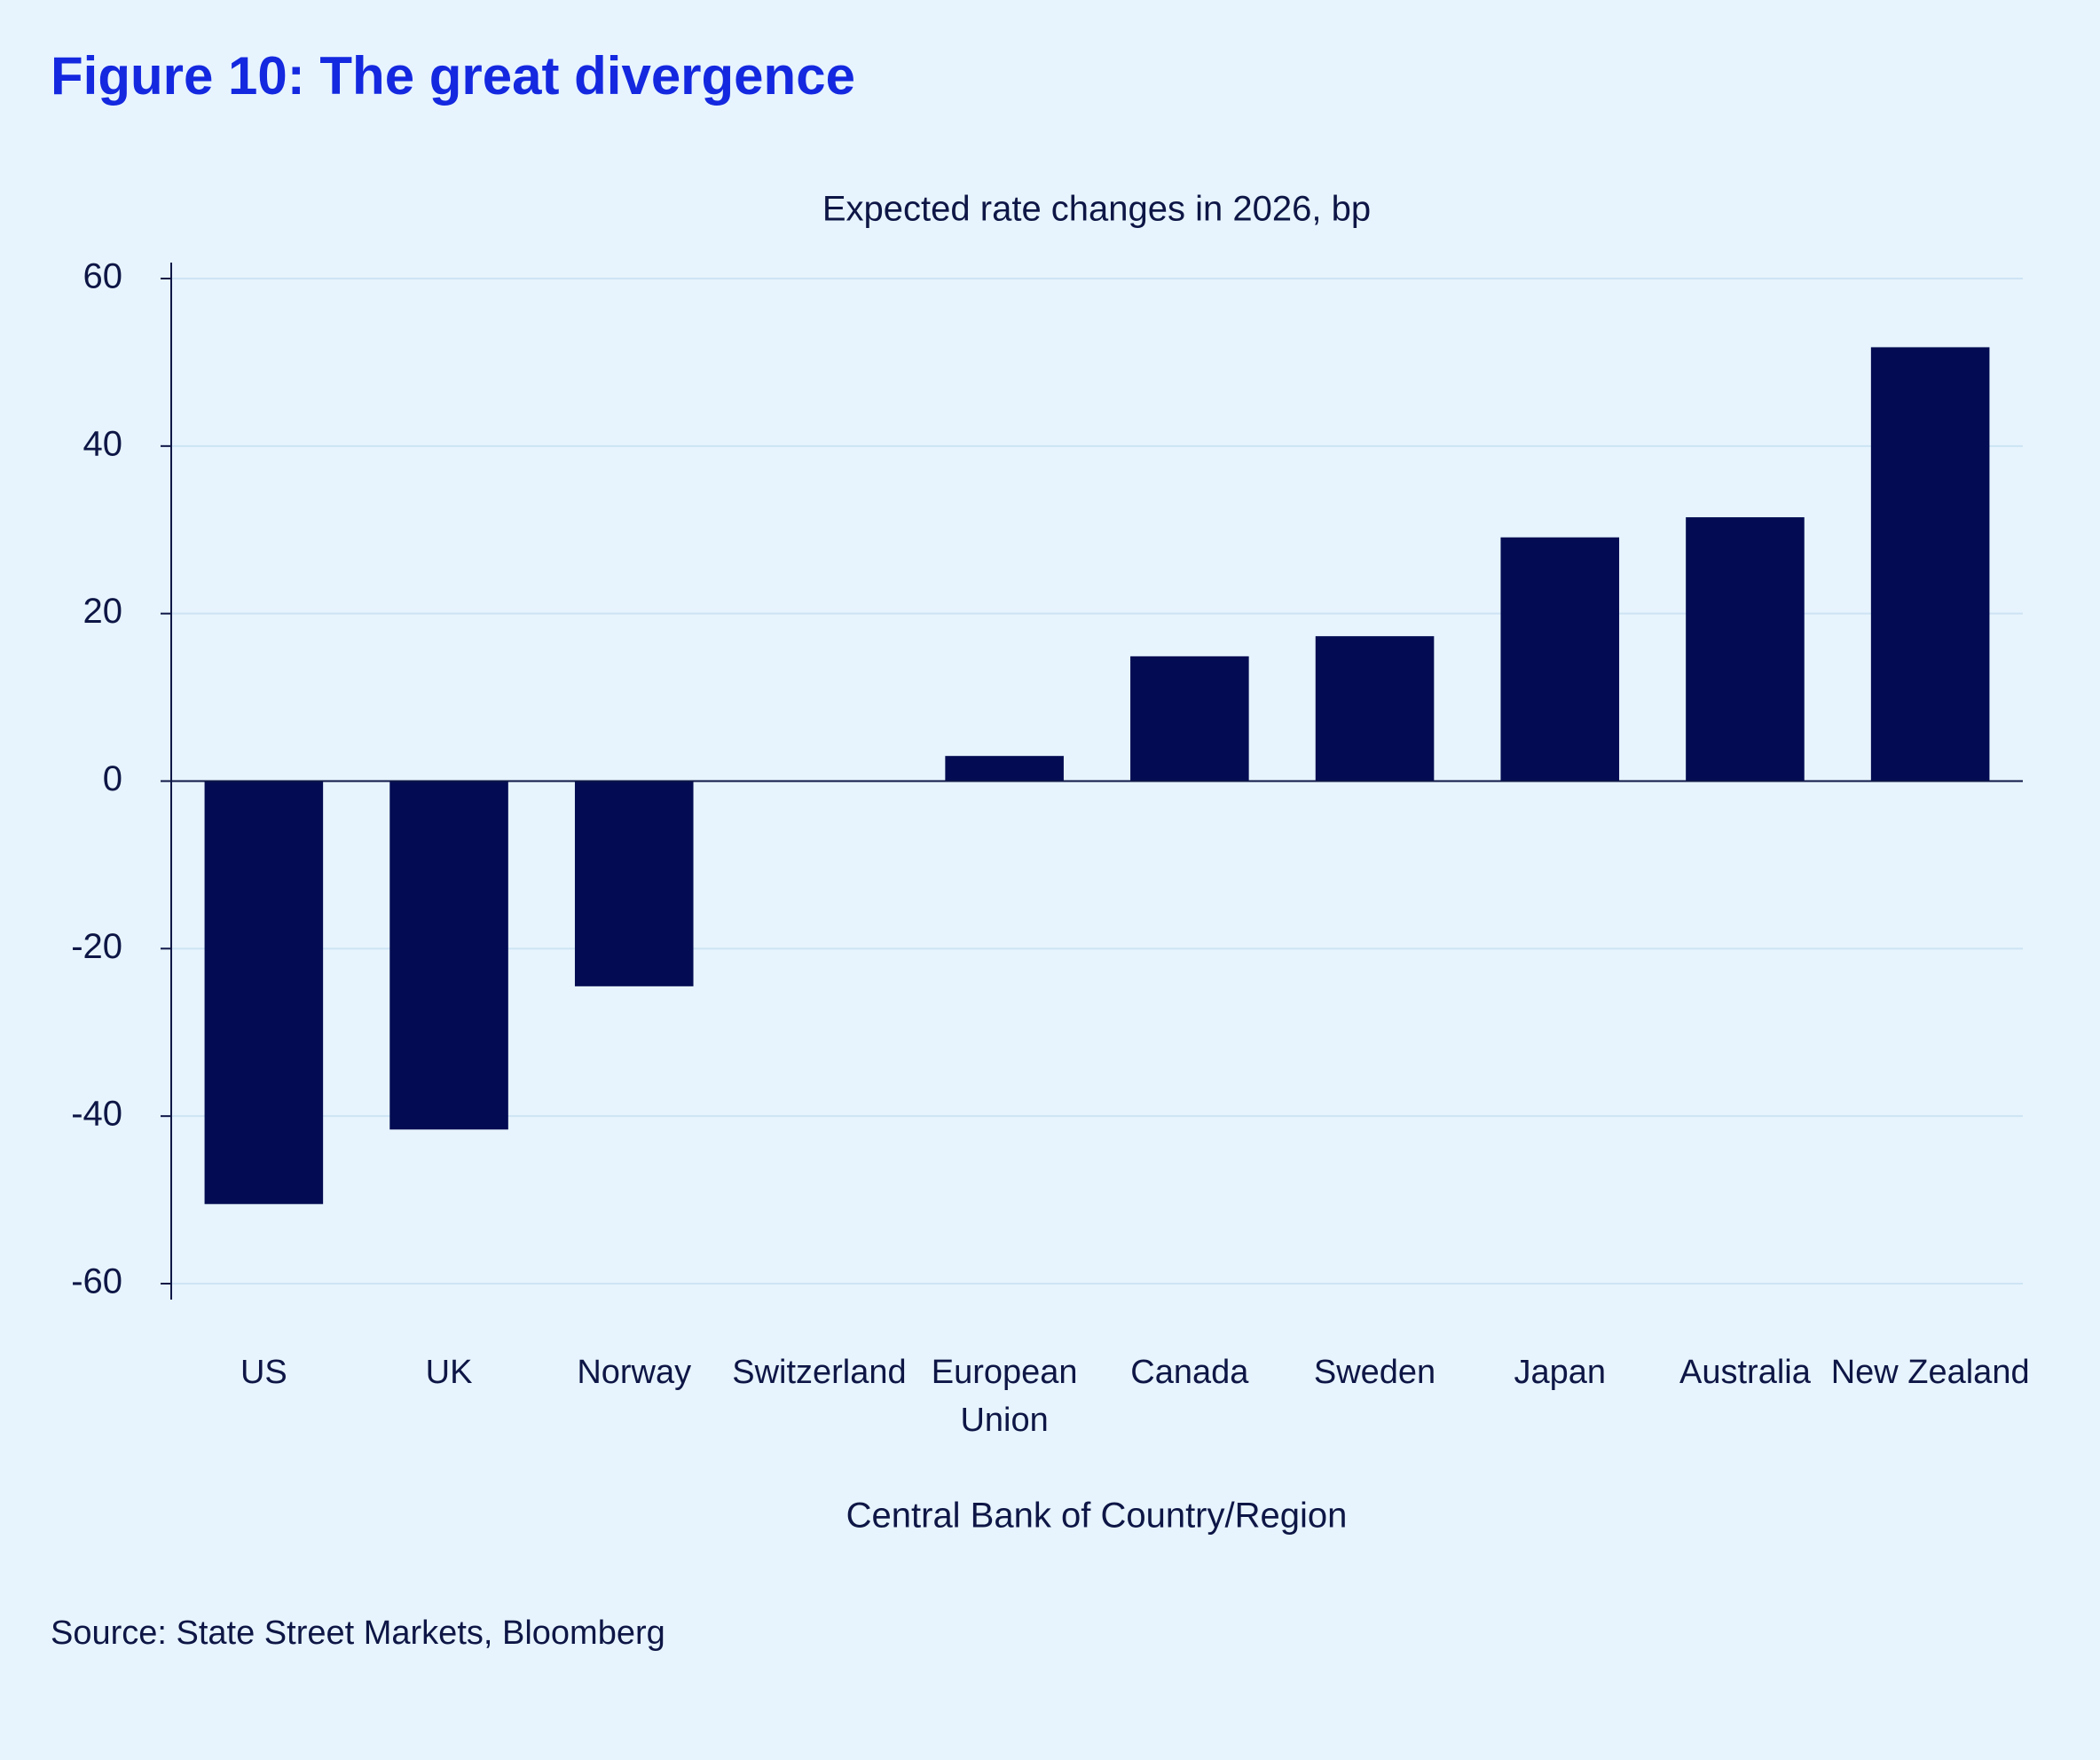 The width and height of the screenshot is (2100, 1760). I want to click on x-tick-label: Australia, so click(1745, 1372).